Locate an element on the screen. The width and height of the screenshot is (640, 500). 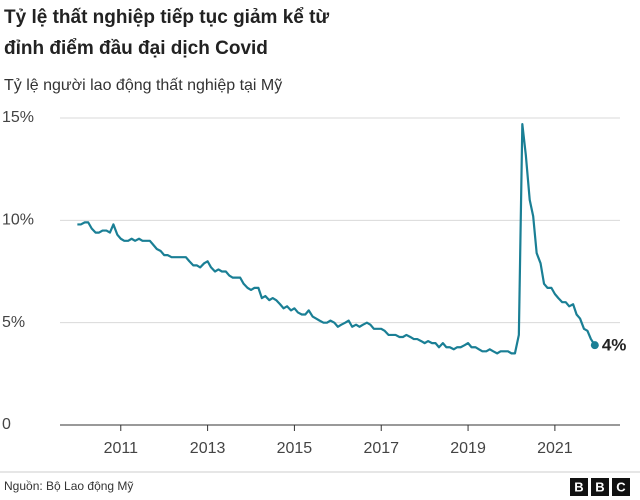
y-tick-label: 15% is located at coordinates (18, 117).